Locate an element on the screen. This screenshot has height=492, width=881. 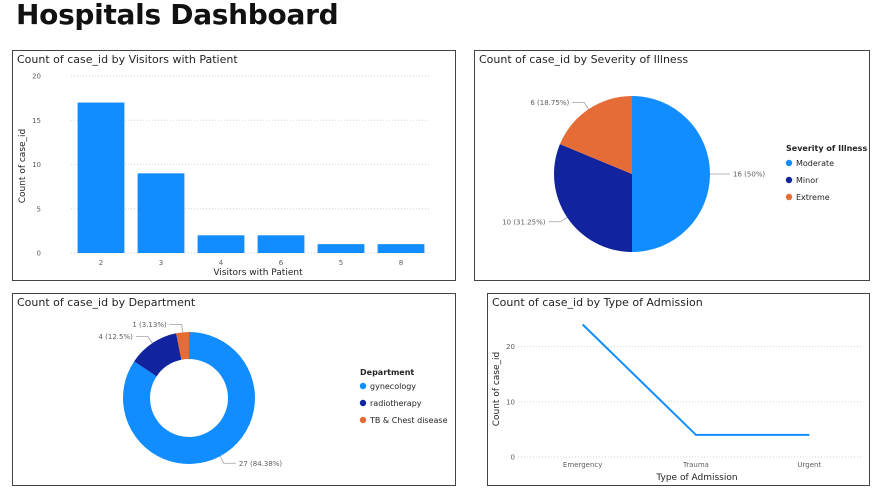
page-title: Hospitals Dashboard is located at coordinates (177, 15).